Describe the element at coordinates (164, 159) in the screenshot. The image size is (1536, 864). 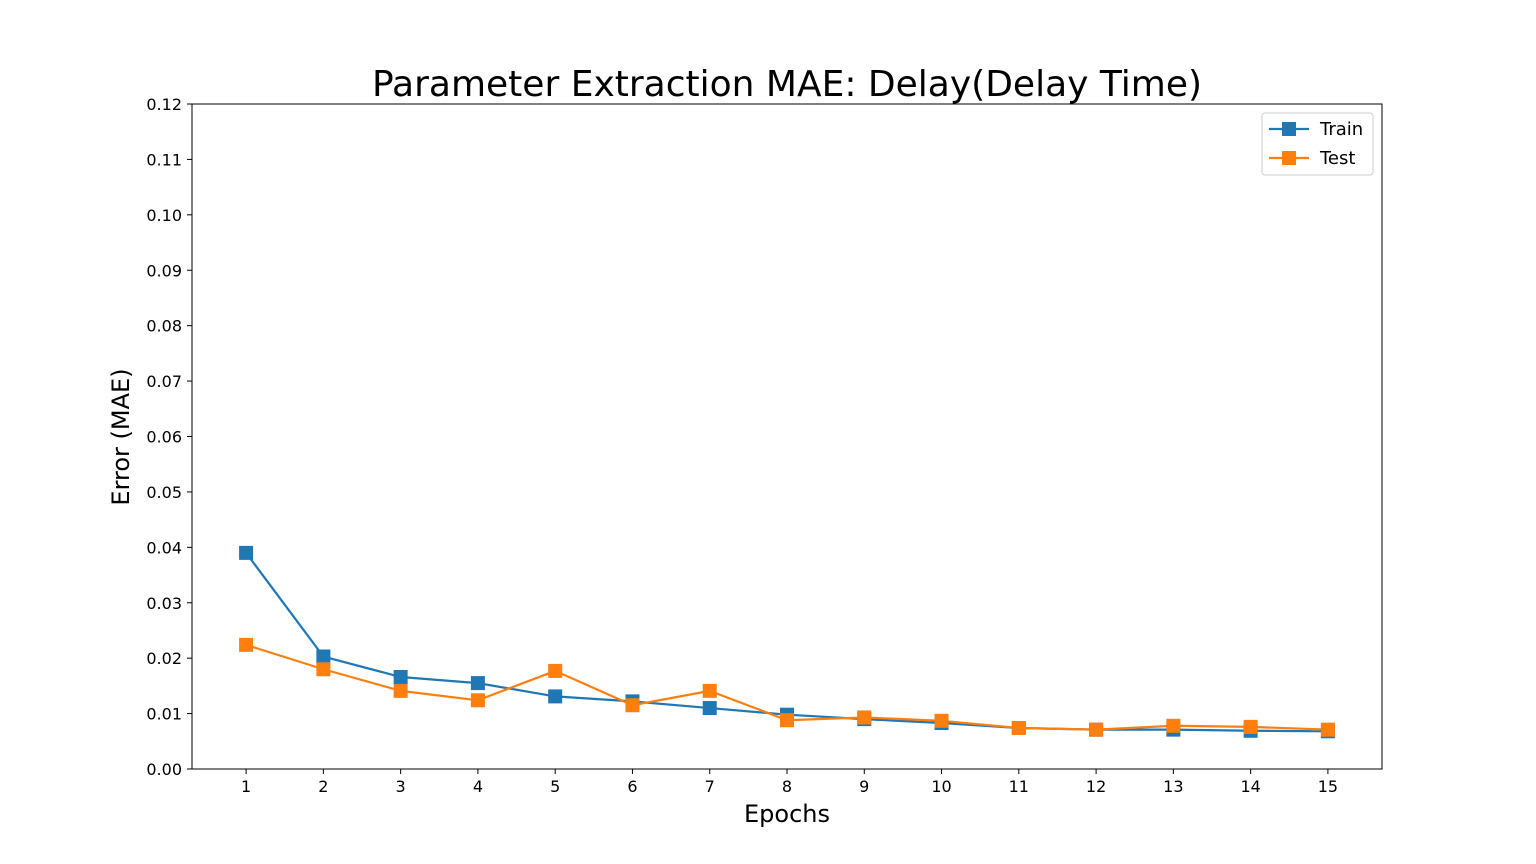
I see `y-tick-label: 0.11` at that location.